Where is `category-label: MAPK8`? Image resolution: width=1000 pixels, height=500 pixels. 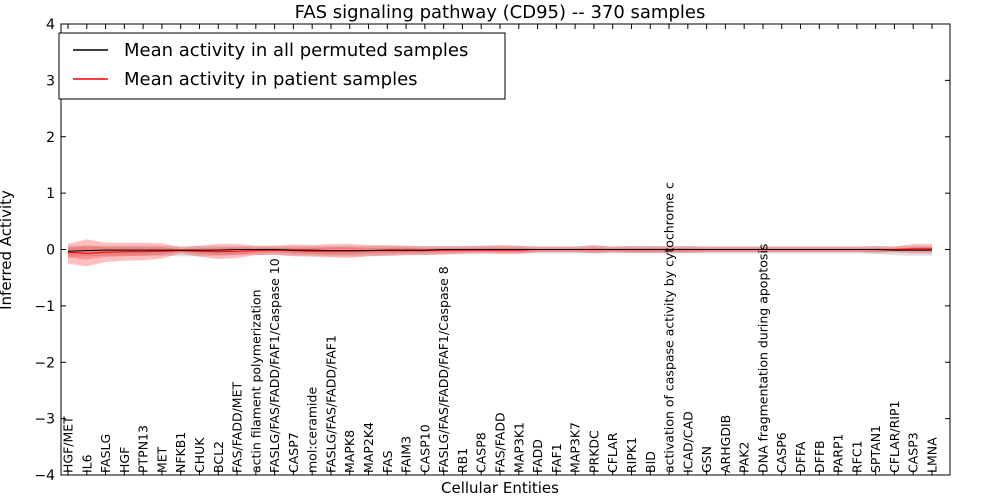
category-label: MAPK8 is located at coordinates (349, 451).